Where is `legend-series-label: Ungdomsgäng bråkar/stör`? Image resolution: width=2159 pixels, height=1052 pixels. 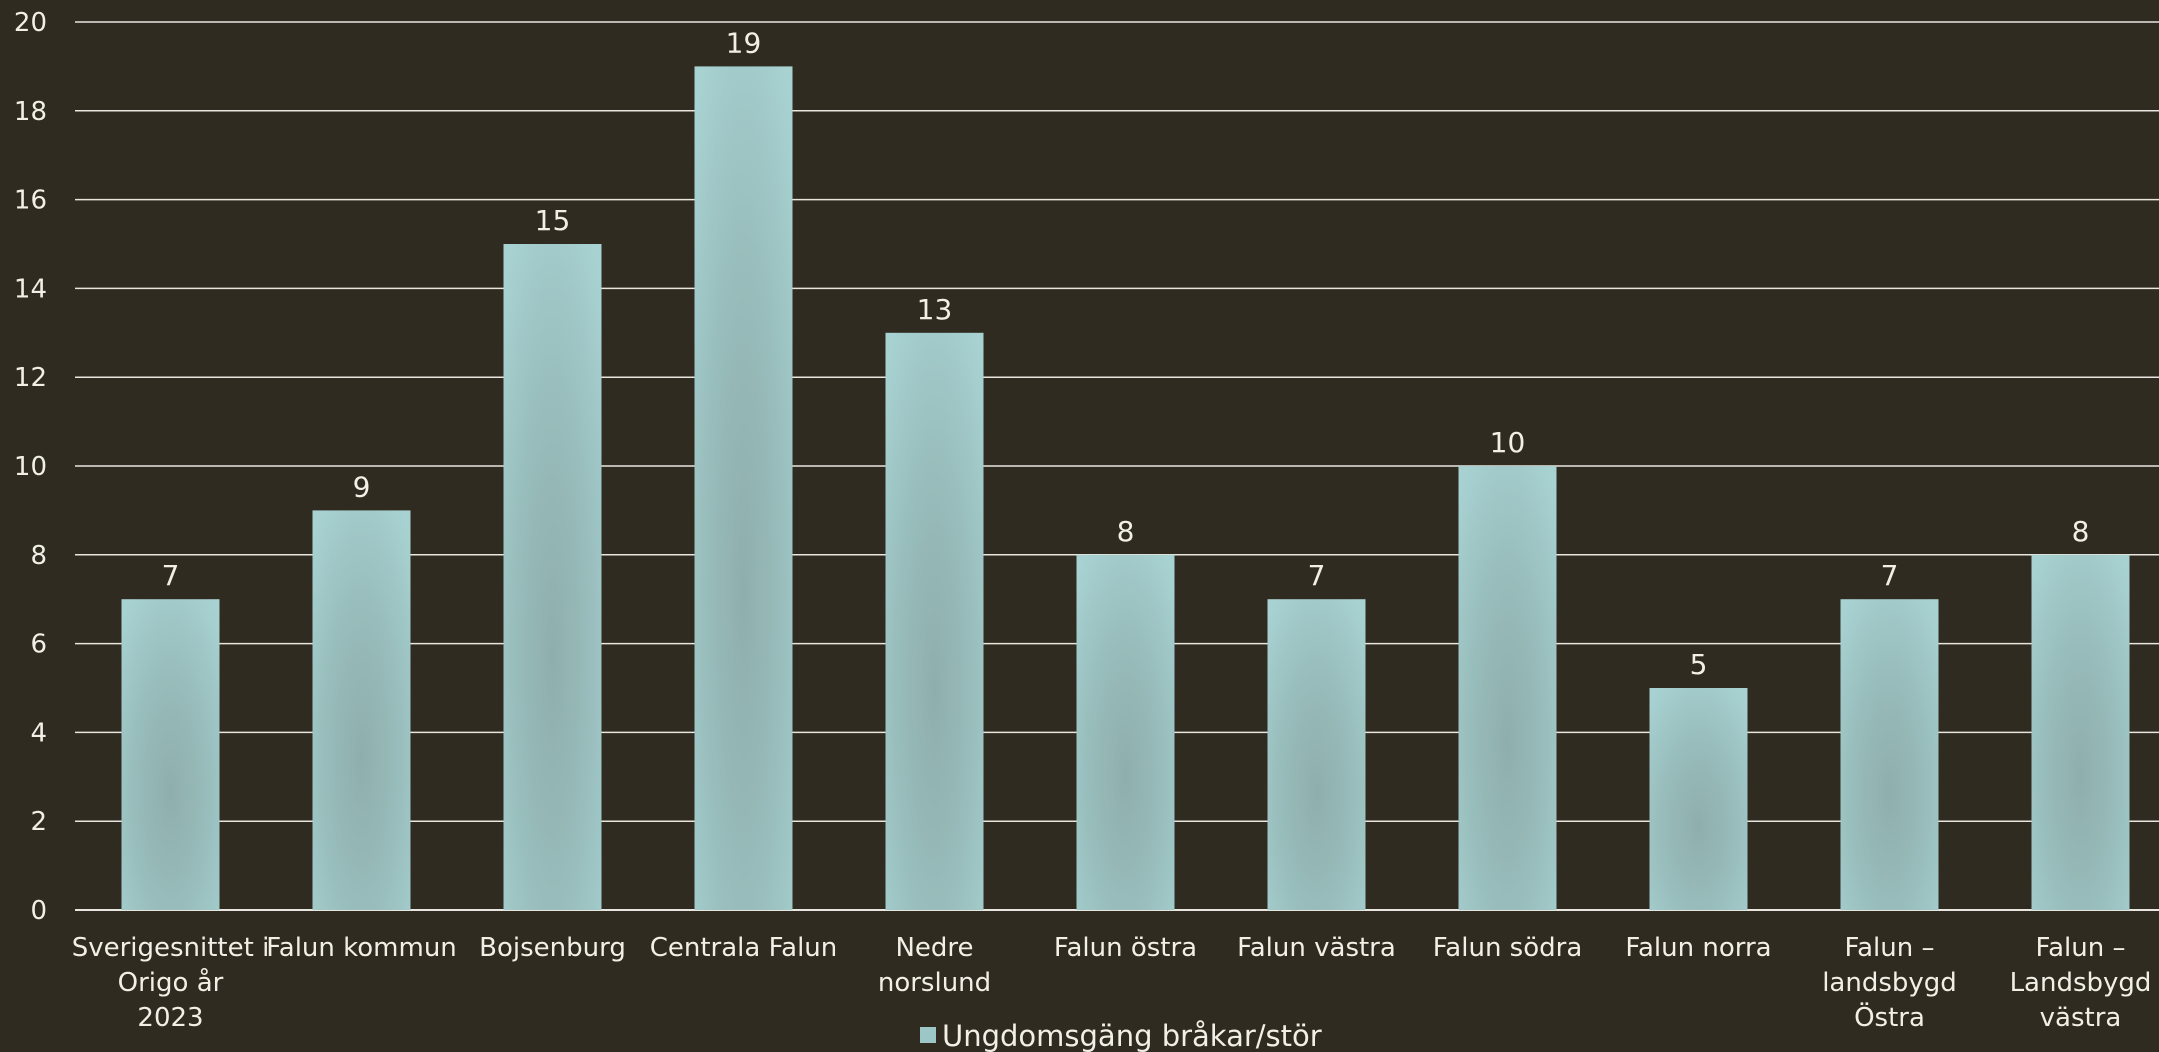 legend-series-label: Ungdomsgäng bråkar/stör is located at coordinates (1132, 1035).